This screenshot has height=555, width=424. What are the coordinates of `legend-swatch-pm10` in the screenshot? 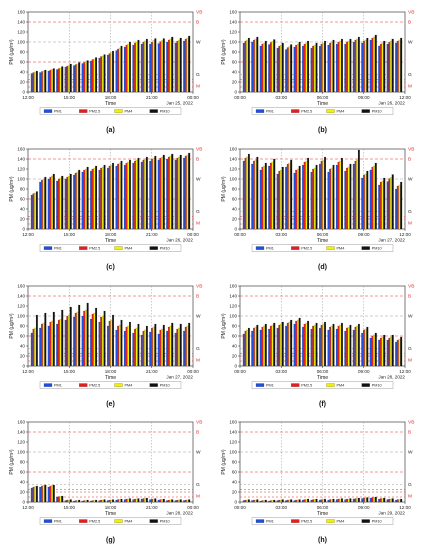 It's located at (365, 248).